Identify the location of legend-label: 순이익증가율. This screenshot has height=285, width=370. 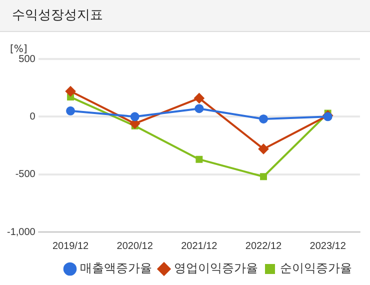
(316, 268).